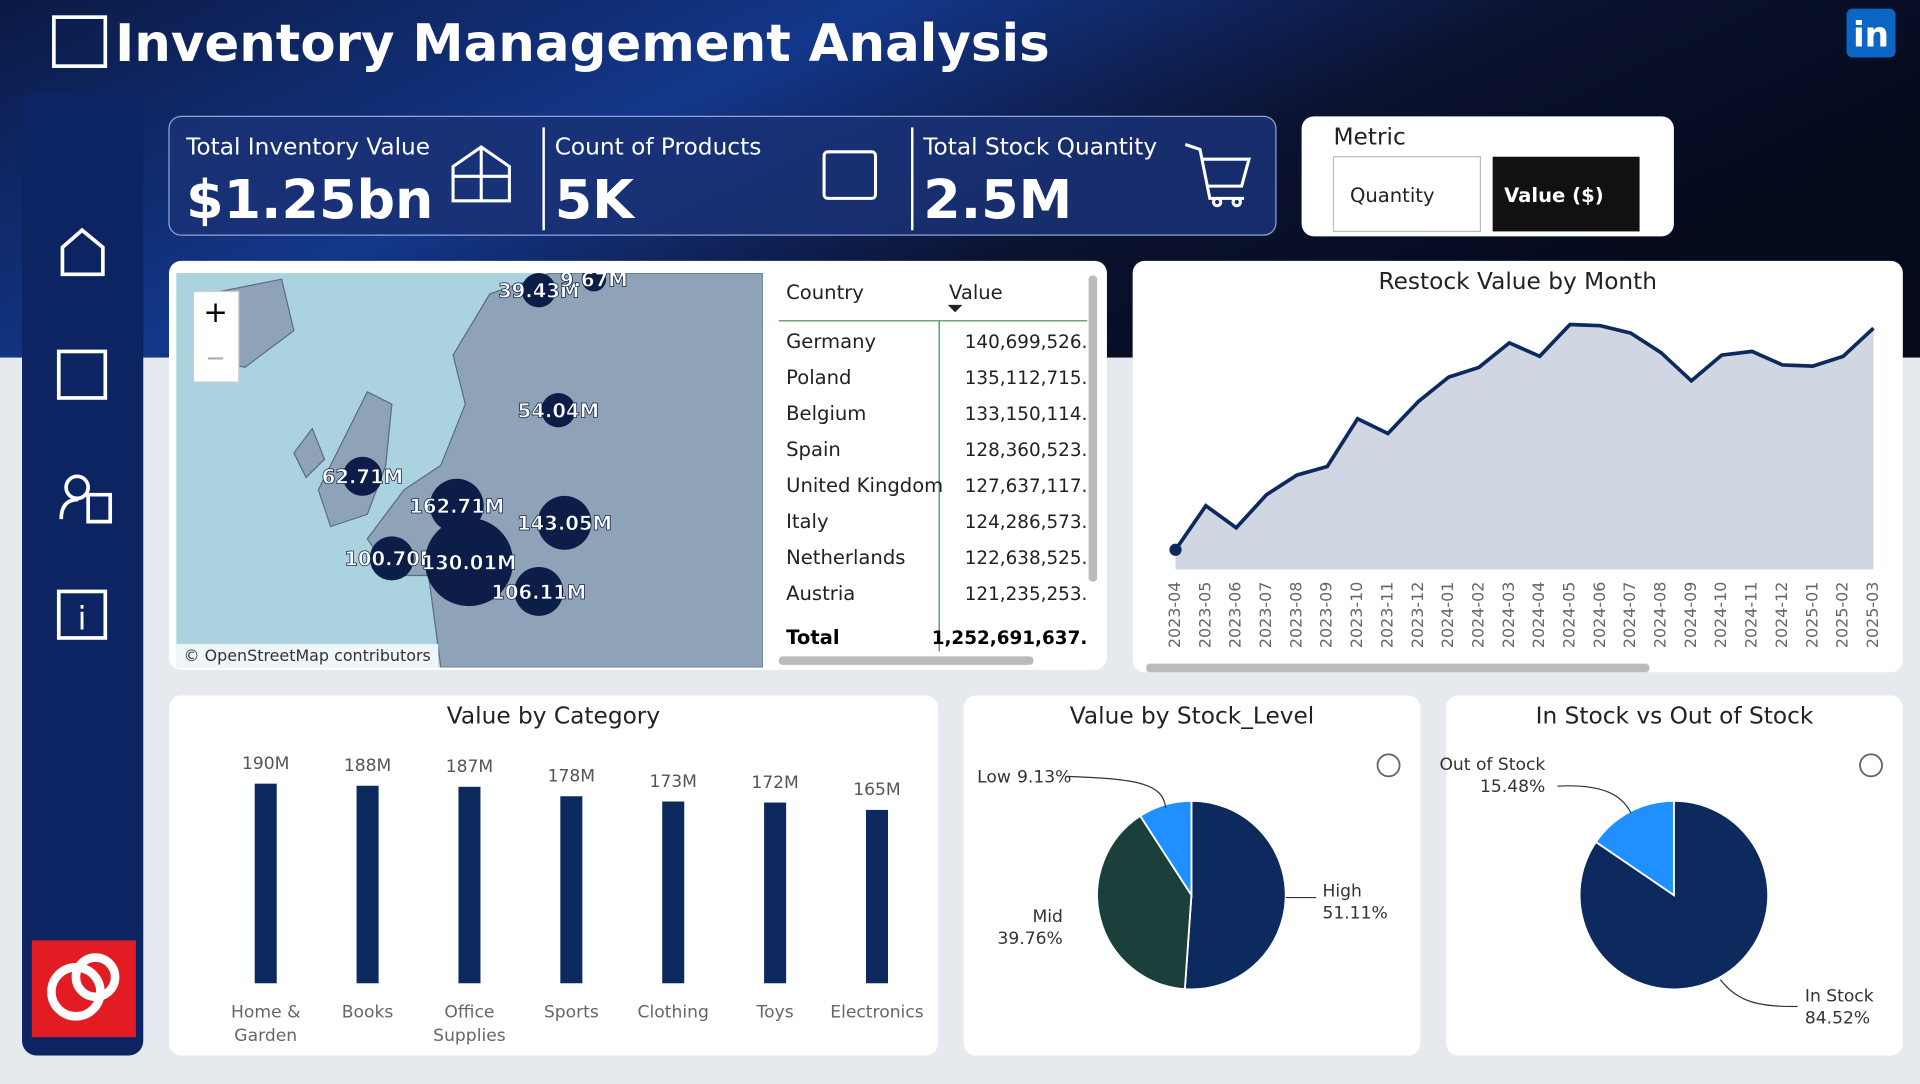 The width and height of the screenshot is (1920, 1084). Describe the element at coordinates (215, 312) in the screenshot. I see `zoom-in: +` at that location.